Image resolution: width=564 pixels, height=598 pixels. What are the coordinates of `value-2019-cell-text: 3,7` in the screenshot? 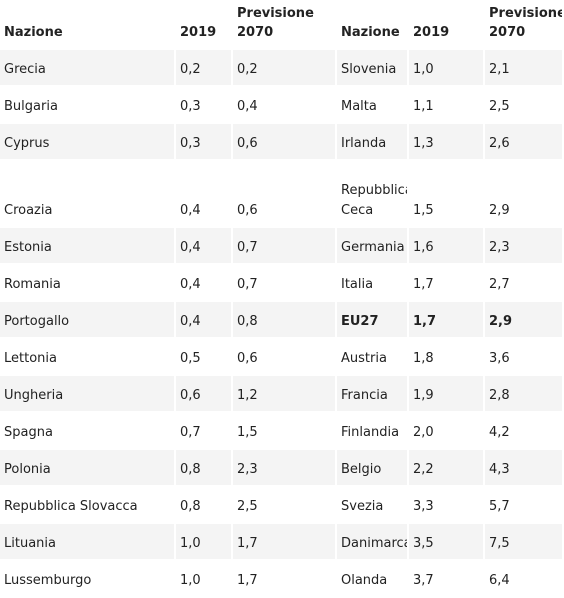 It's located at (423, 580).